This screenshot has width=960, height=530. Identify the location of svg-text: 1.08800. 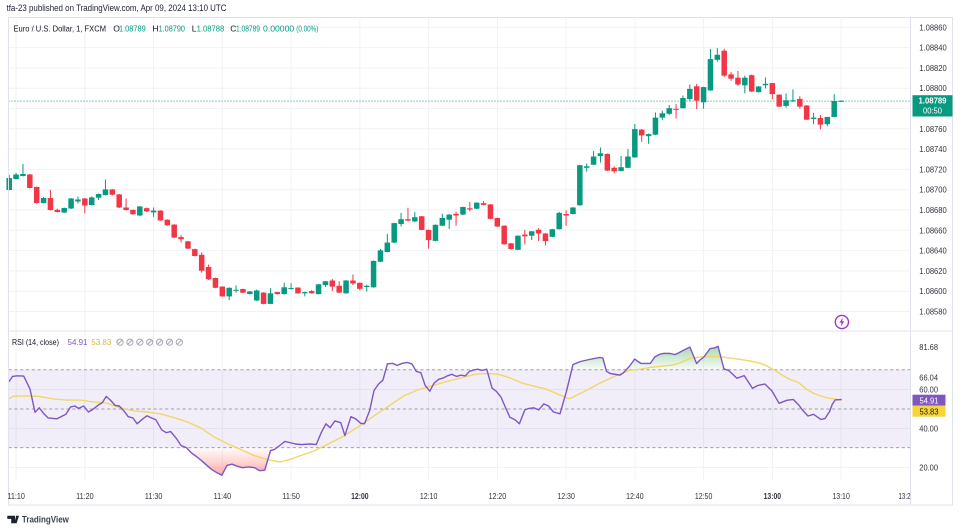
(933, 88).